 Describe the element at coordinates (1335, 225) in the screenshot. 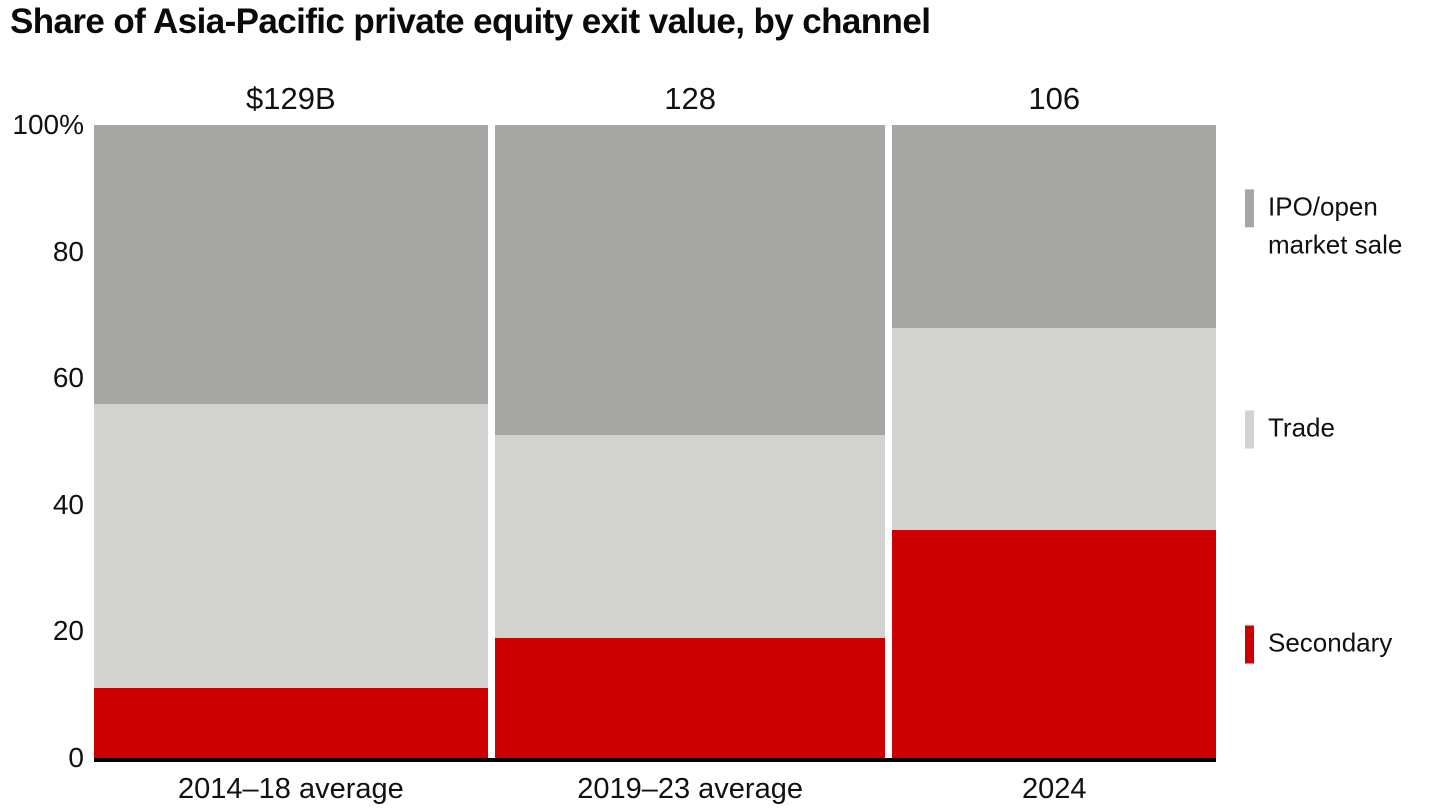

I see `legend-label-ipo-open-market-sale: IPO/open market sale` at that location.